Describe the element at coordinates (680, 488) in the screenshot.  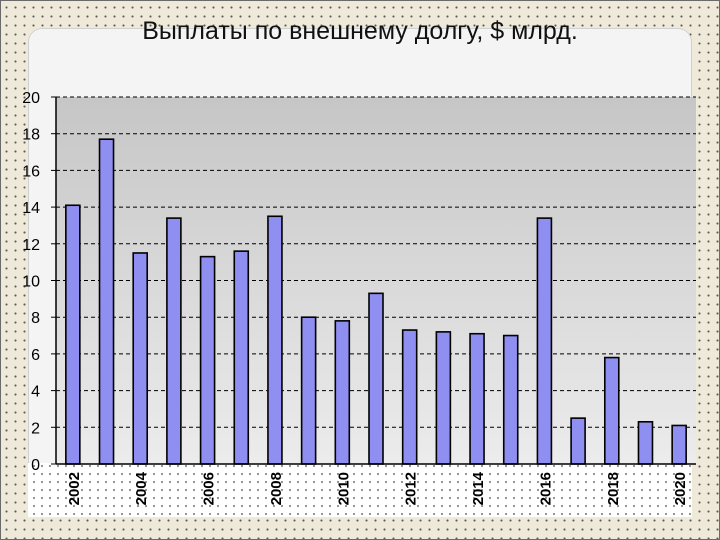
I see `x-tick-label: 2020` at that location.